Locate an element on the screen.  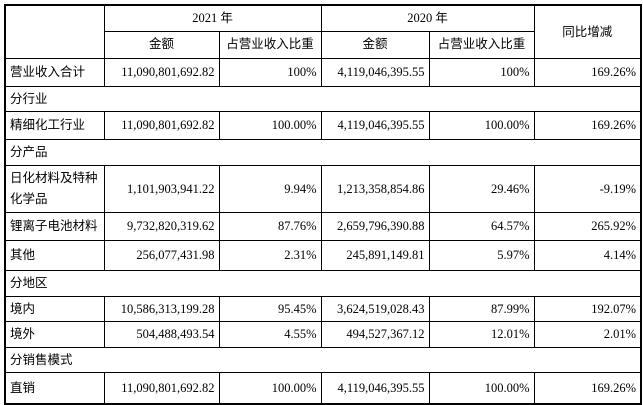
section-by-region: 分地区 is located at coordinates (323, 283).